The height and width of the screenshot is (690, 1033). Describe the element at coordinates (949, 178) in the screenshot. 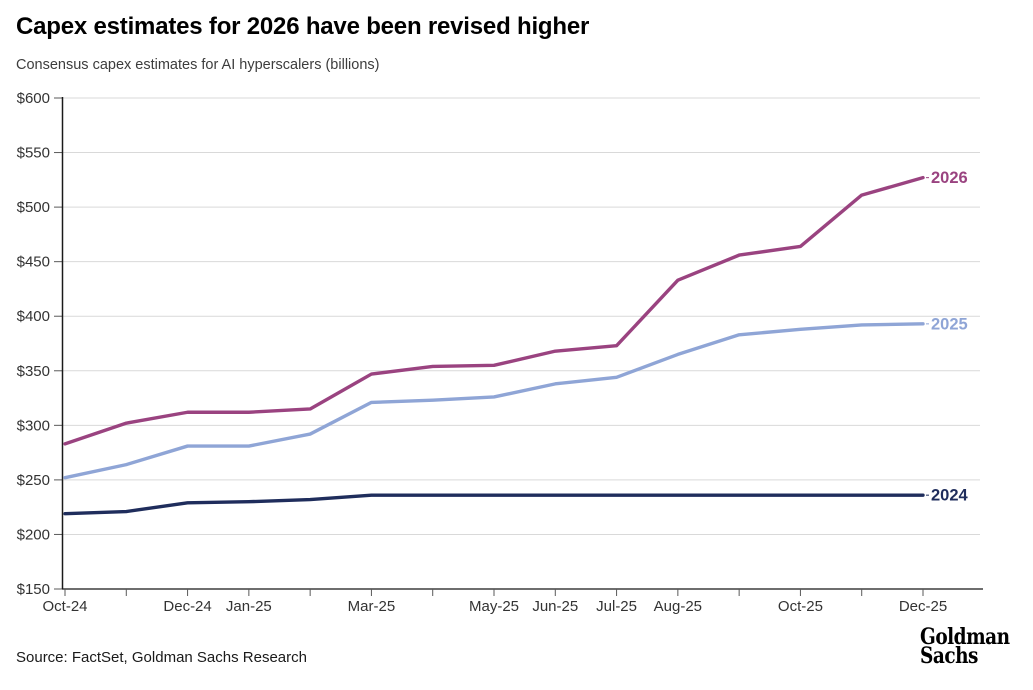

I see `series-label-2026: 2026` at that location.